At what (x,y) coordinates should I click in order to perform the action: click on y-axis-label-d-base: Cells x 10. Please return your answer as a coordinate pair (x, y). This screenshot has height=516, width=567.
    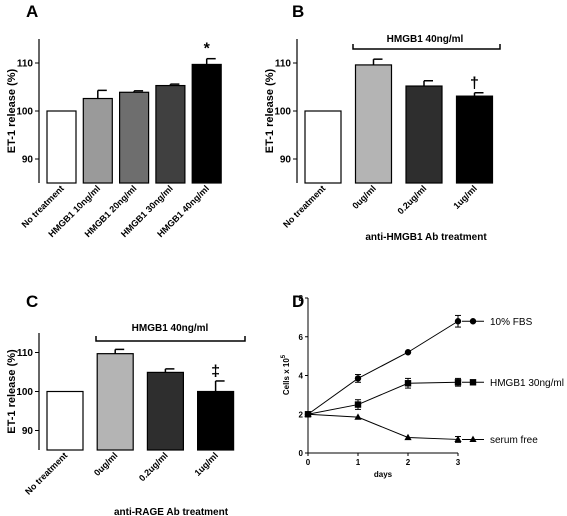
    Looking at the image, I should click on (286, 376).